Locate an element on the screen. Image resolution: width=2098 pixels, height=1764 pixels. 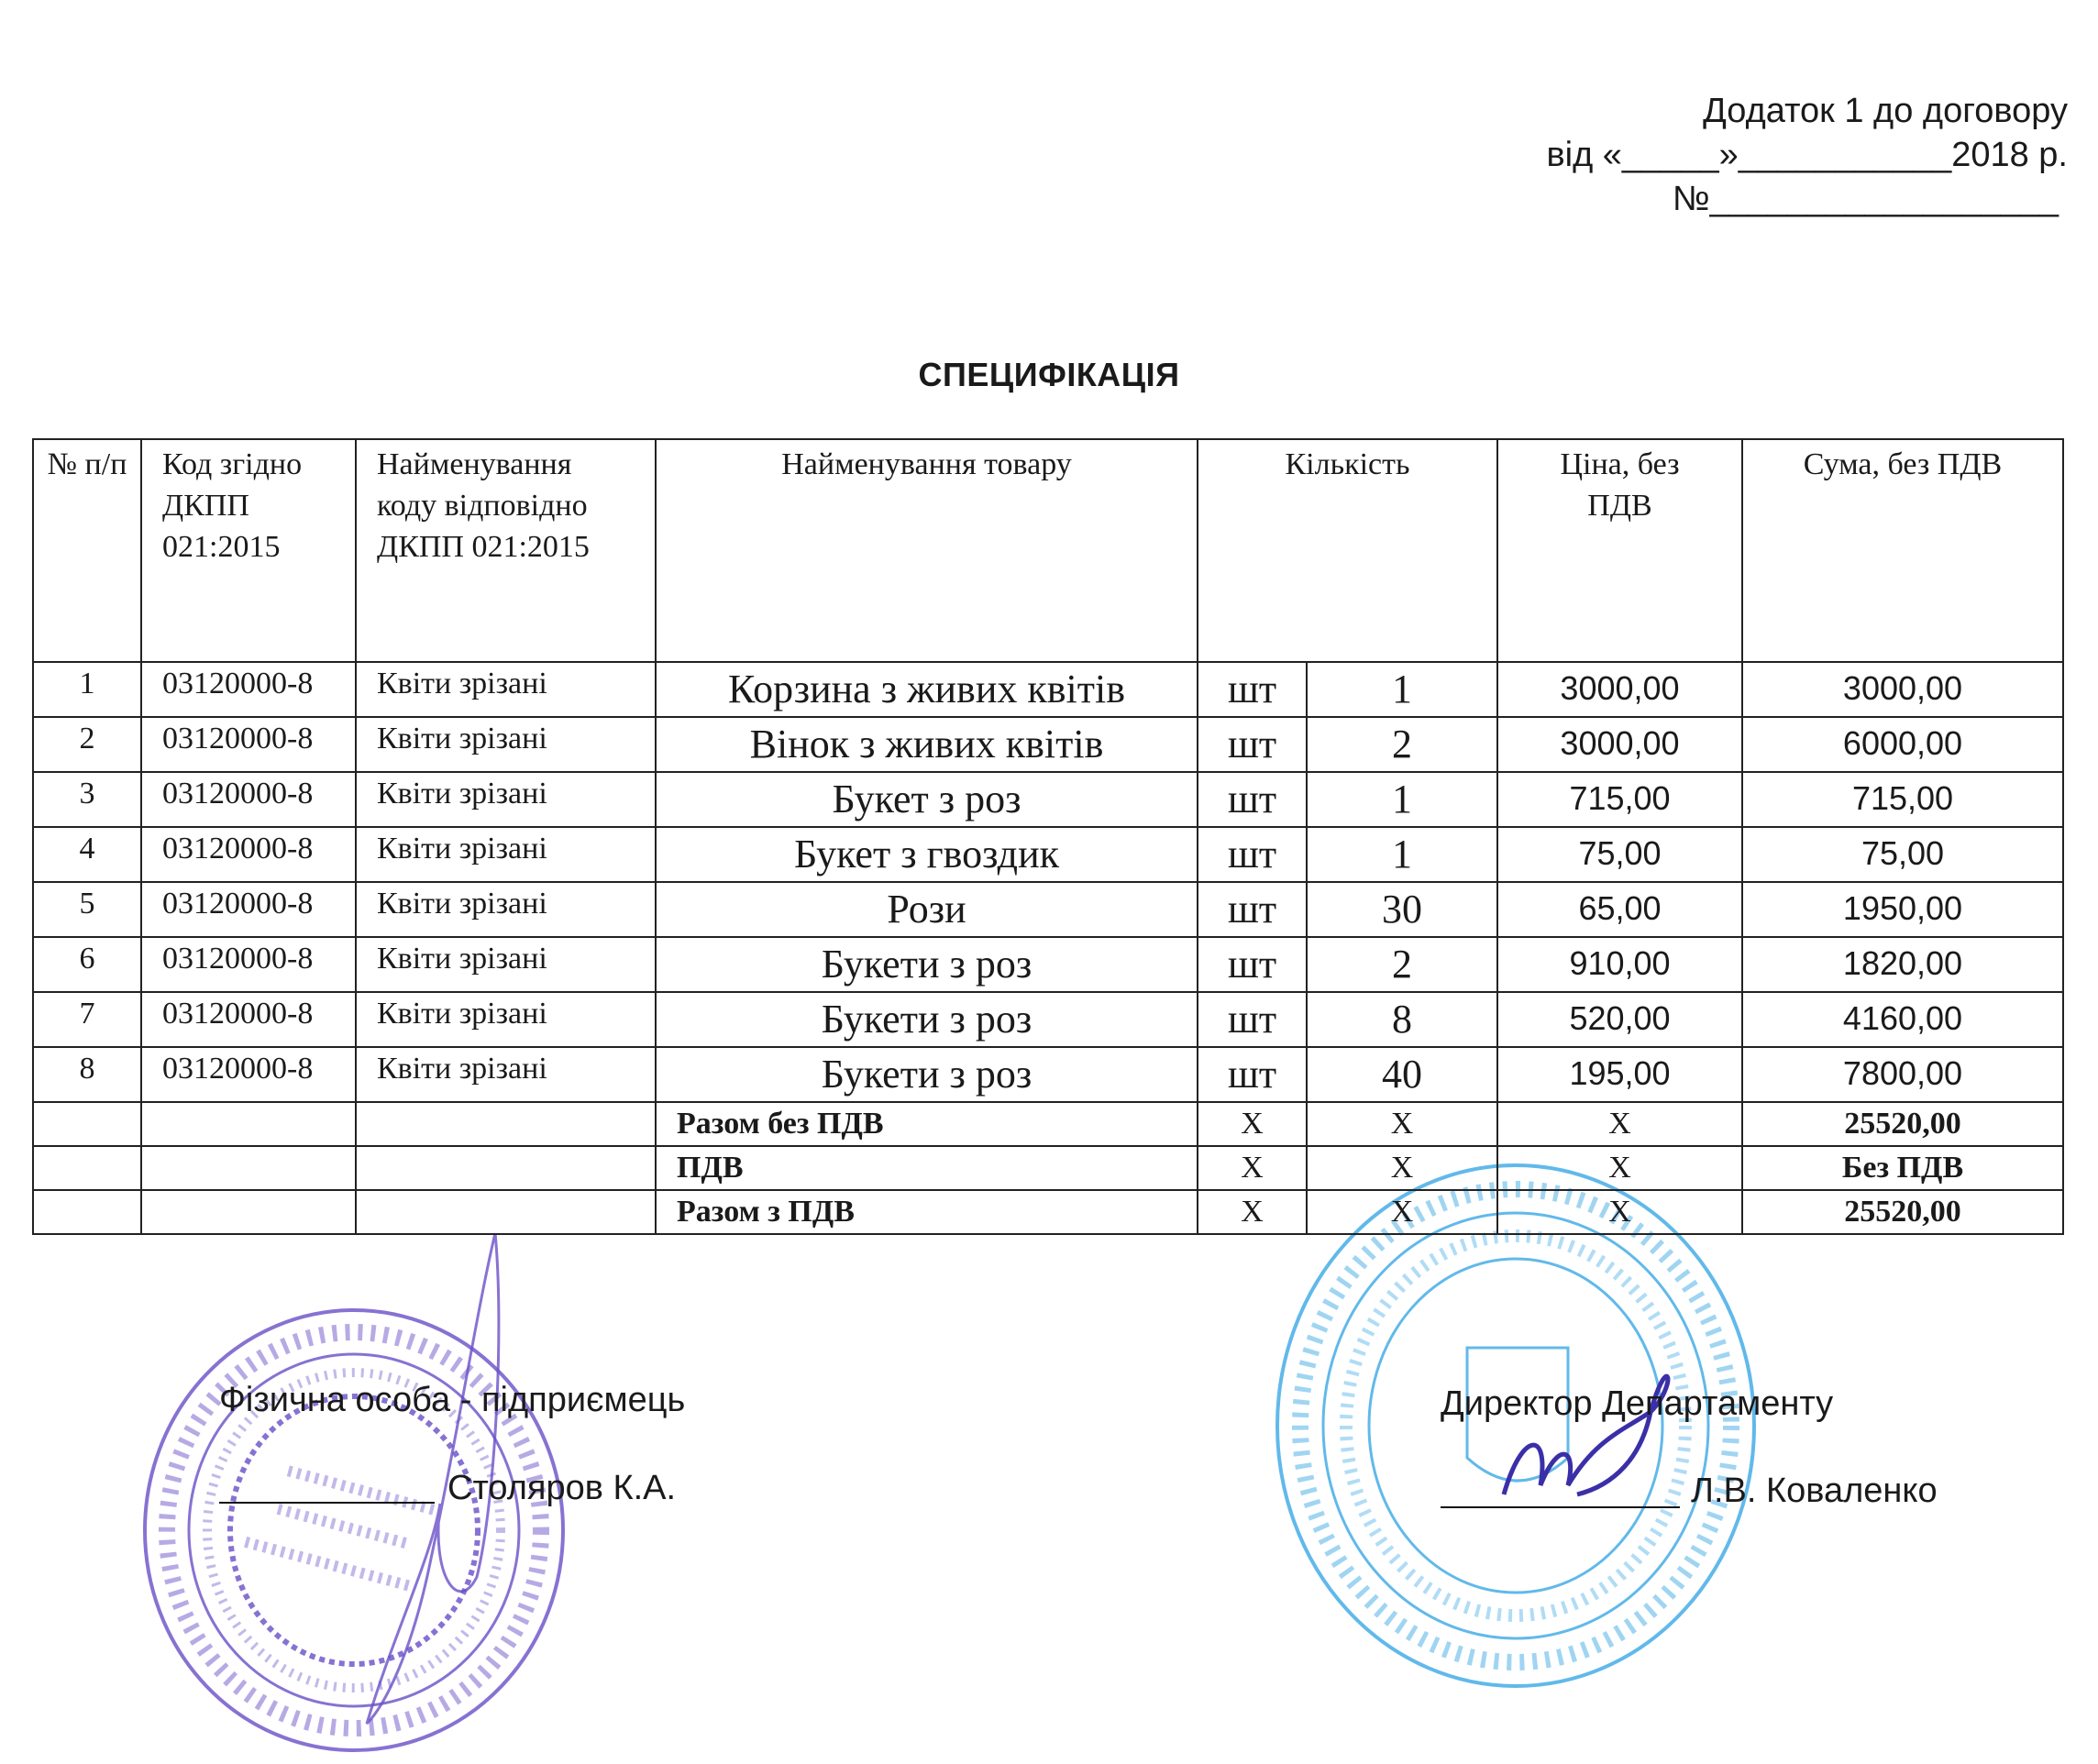
sum: 7800,00 is located at coordinates (1903, 1074).